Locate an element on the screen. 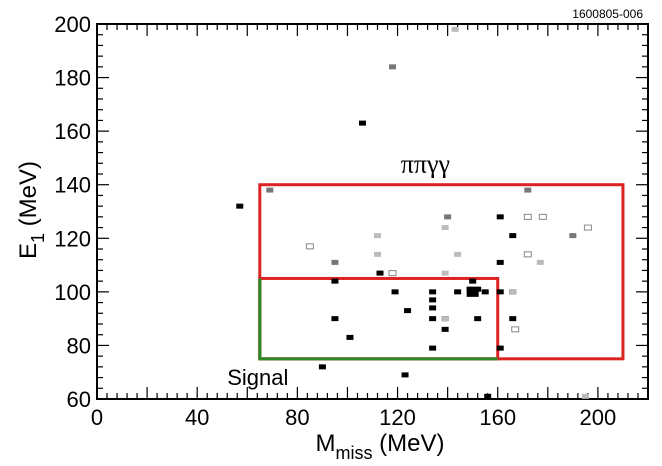 The image size is (662, 466). x-axis-title-sub: miss is located at coordinates (354, 453).